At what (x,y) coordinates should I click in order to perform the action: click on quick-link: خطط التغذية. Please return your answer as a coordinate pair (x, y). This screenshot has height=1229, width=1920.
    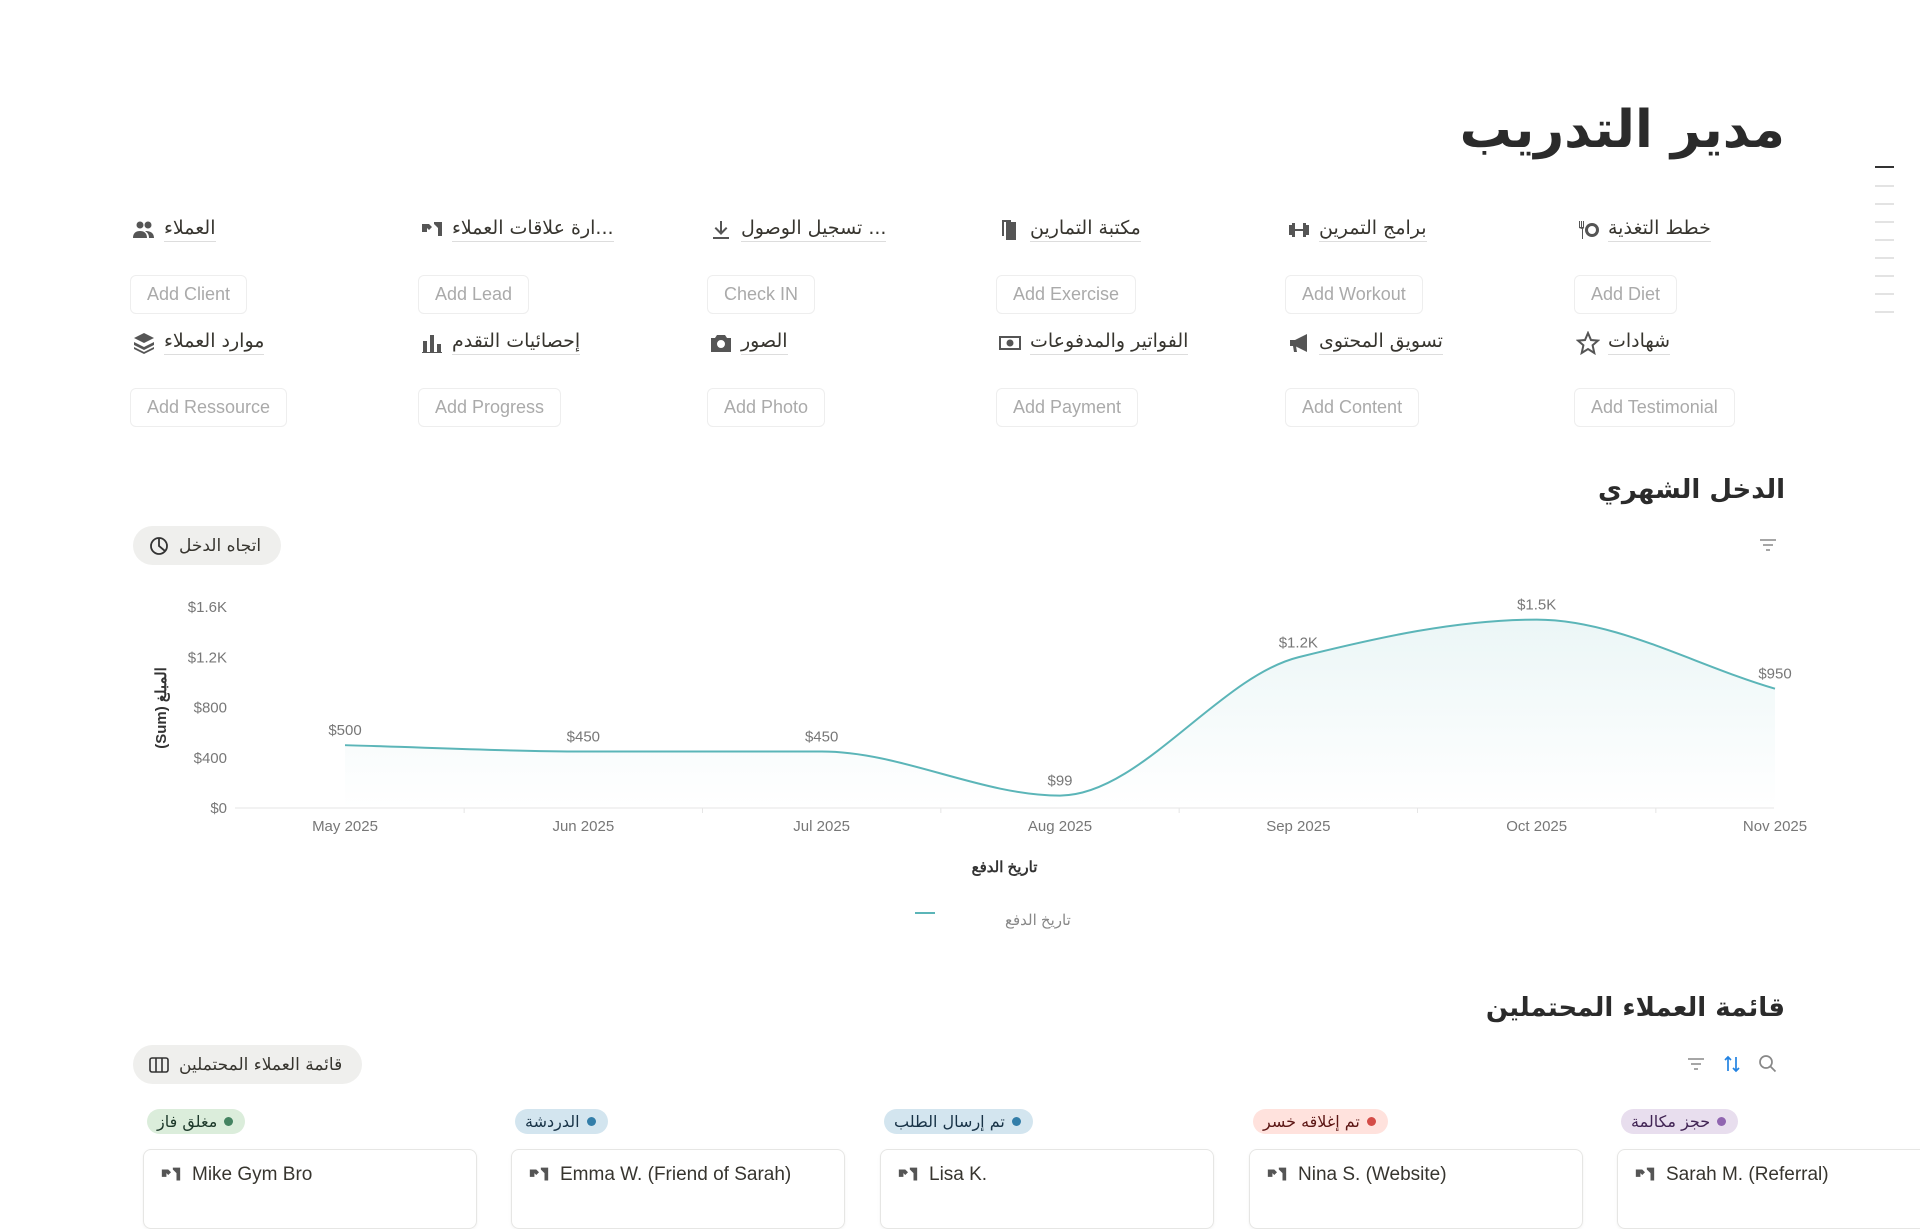
    Looking at the image, I should click on (1716, 229).